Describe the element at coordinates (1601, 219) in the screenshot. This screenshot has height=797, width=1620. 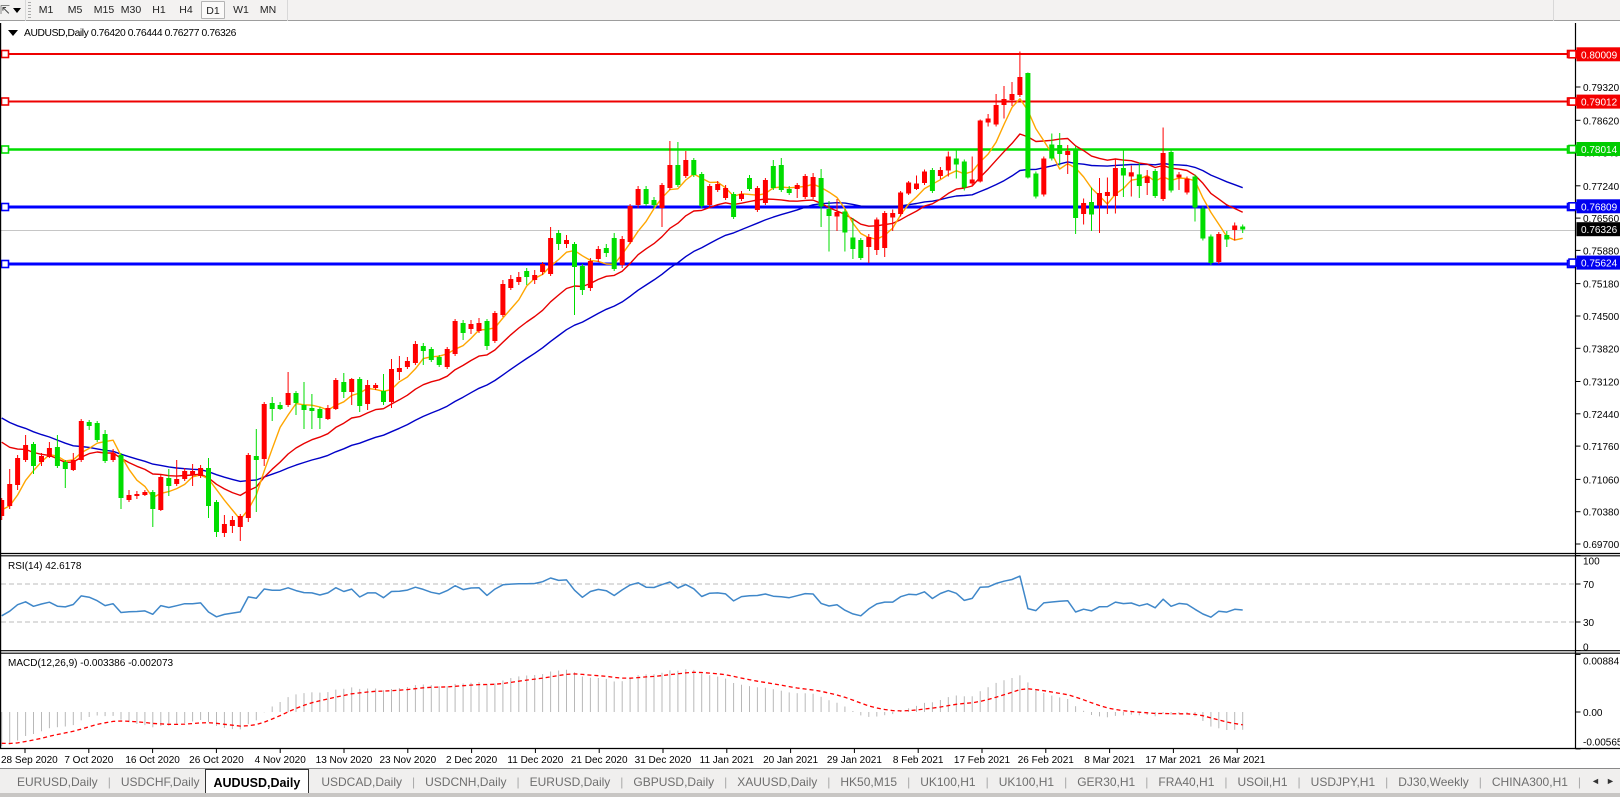
I see `svg-text: 0.76560` at that location.